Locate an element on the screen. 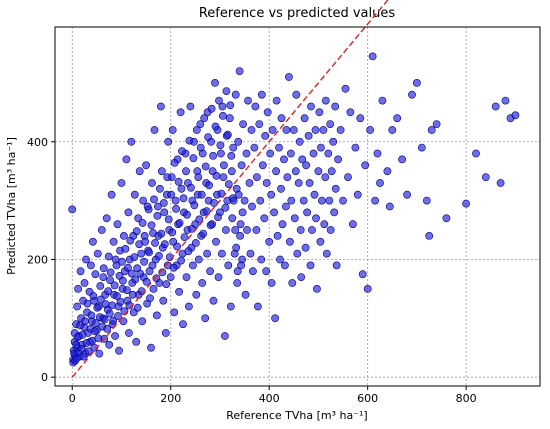 The height and width of the screenshot is (429, 550). chart-title: Reference vs predicted values is located at coordinates (297, 13).